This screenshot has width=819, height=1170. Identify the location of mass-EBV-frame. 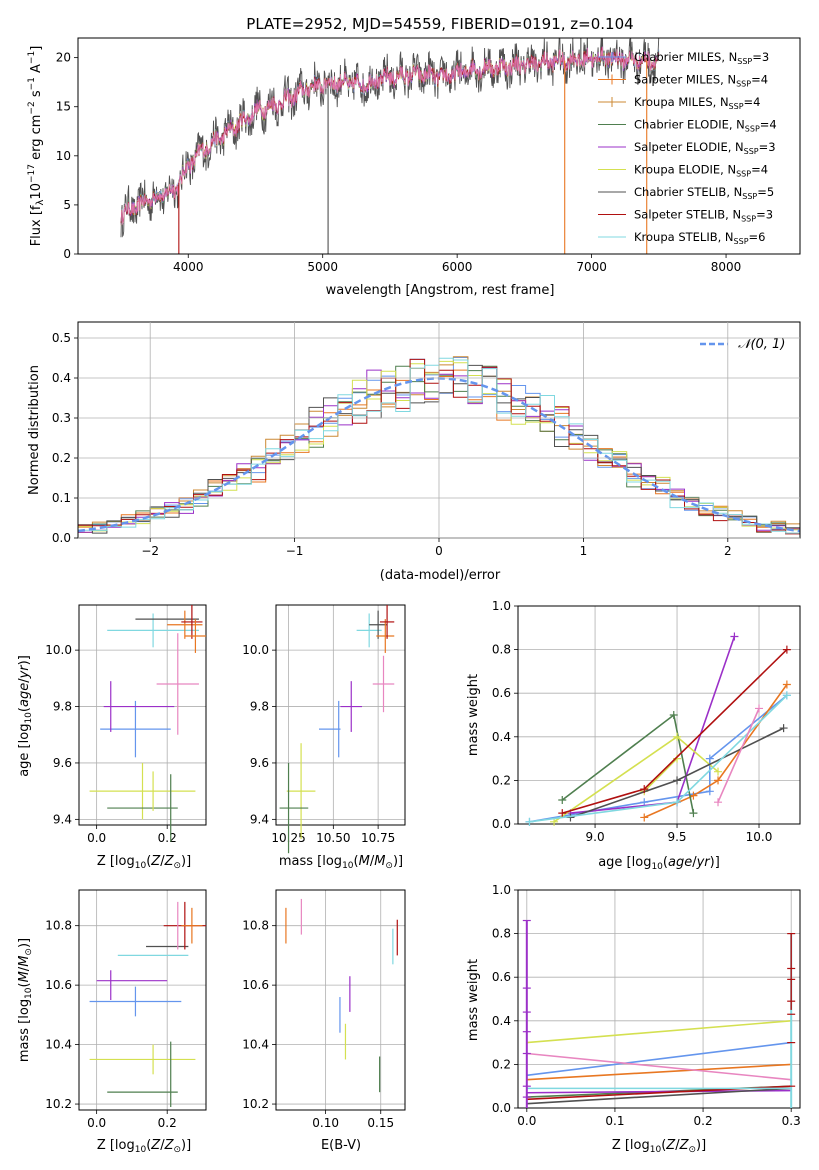
(340, 1000).